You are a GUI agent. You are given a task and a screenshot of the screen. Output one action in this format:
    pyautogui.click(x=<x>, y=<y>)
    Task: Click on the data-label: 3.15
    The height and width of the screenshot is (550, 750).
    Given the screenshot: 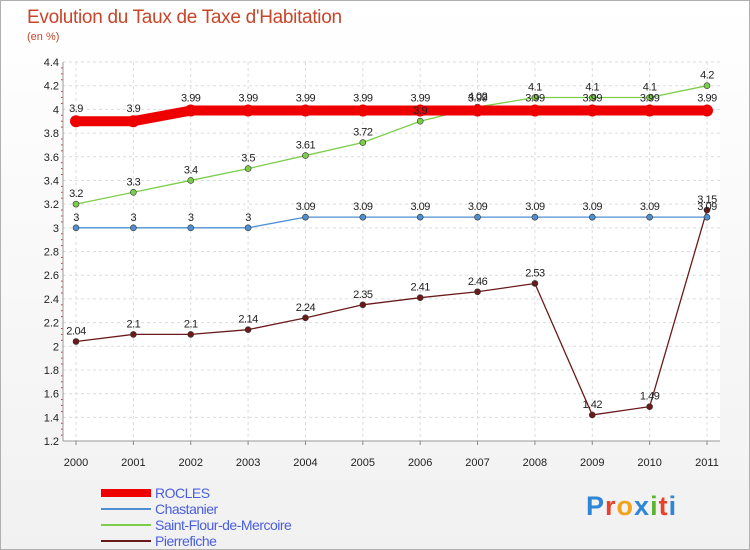 What is the action you would take?
    pyautogui.click(x=707, y=200)
    